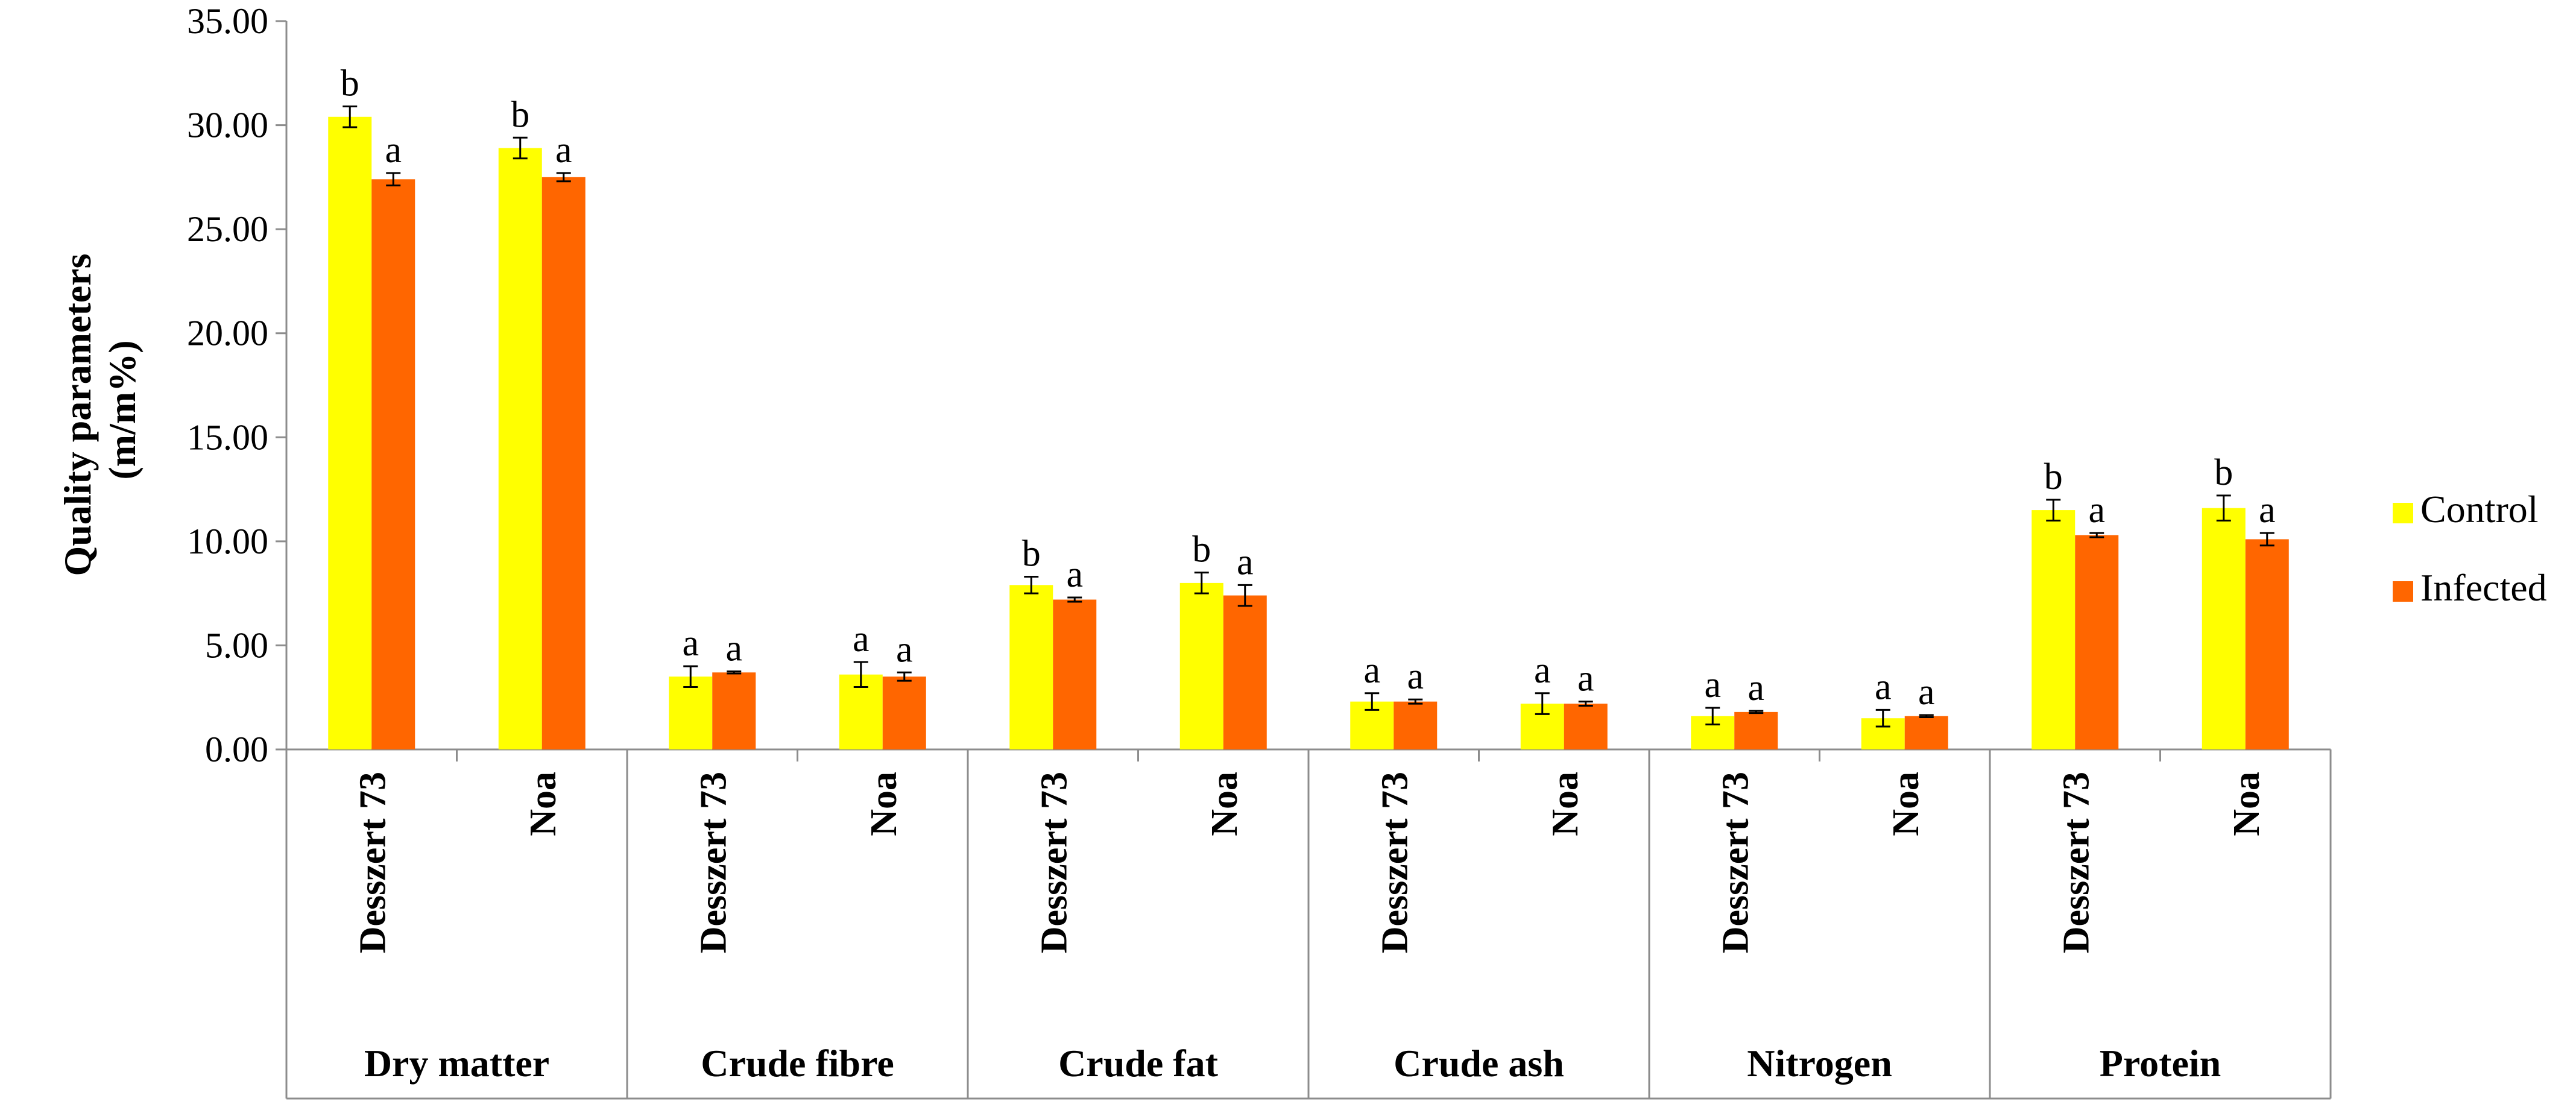 This screenshot has height=1113, width=2576. I want to click on legend-label-control: Control, so click(2479, 510).